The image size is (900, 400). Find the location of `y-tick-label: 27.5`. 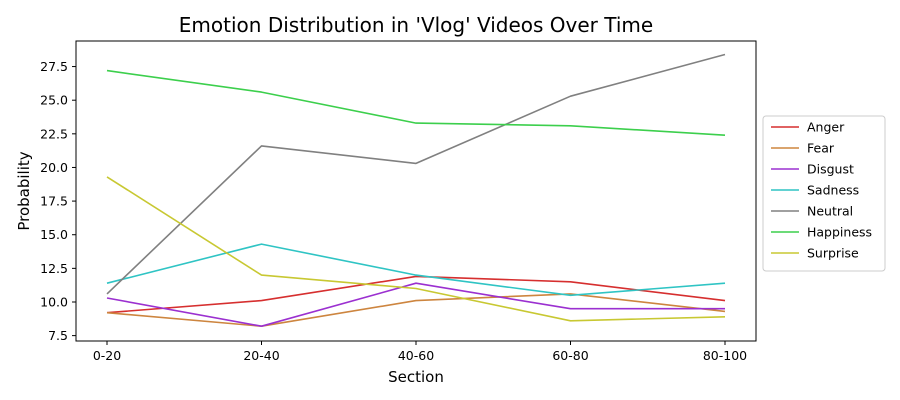

y-tick-label: 27.5 is located at coordinates (54, 66).